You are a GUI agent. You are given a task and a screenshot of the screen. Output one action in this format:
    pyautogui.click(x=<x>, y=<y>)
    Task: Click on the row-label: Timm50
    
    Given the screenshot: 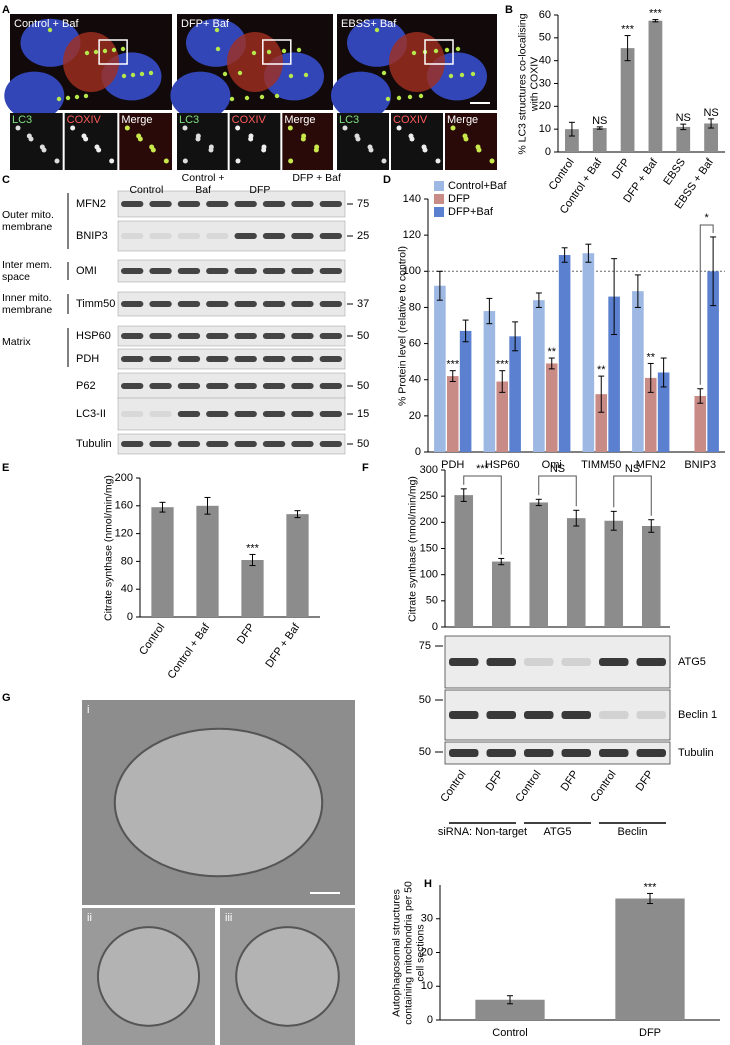 What is the action you would take?
    pyautogui.click(x=95, y=304)
    